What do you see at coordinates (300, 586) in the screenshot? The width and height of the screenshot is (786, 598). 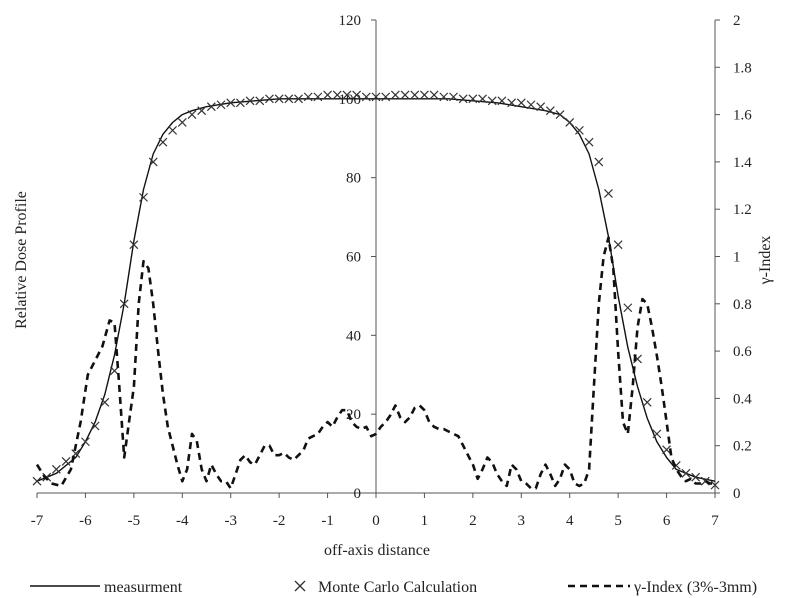 I see `legend-monte-carlo-marker` at bounding box center [300, 586].